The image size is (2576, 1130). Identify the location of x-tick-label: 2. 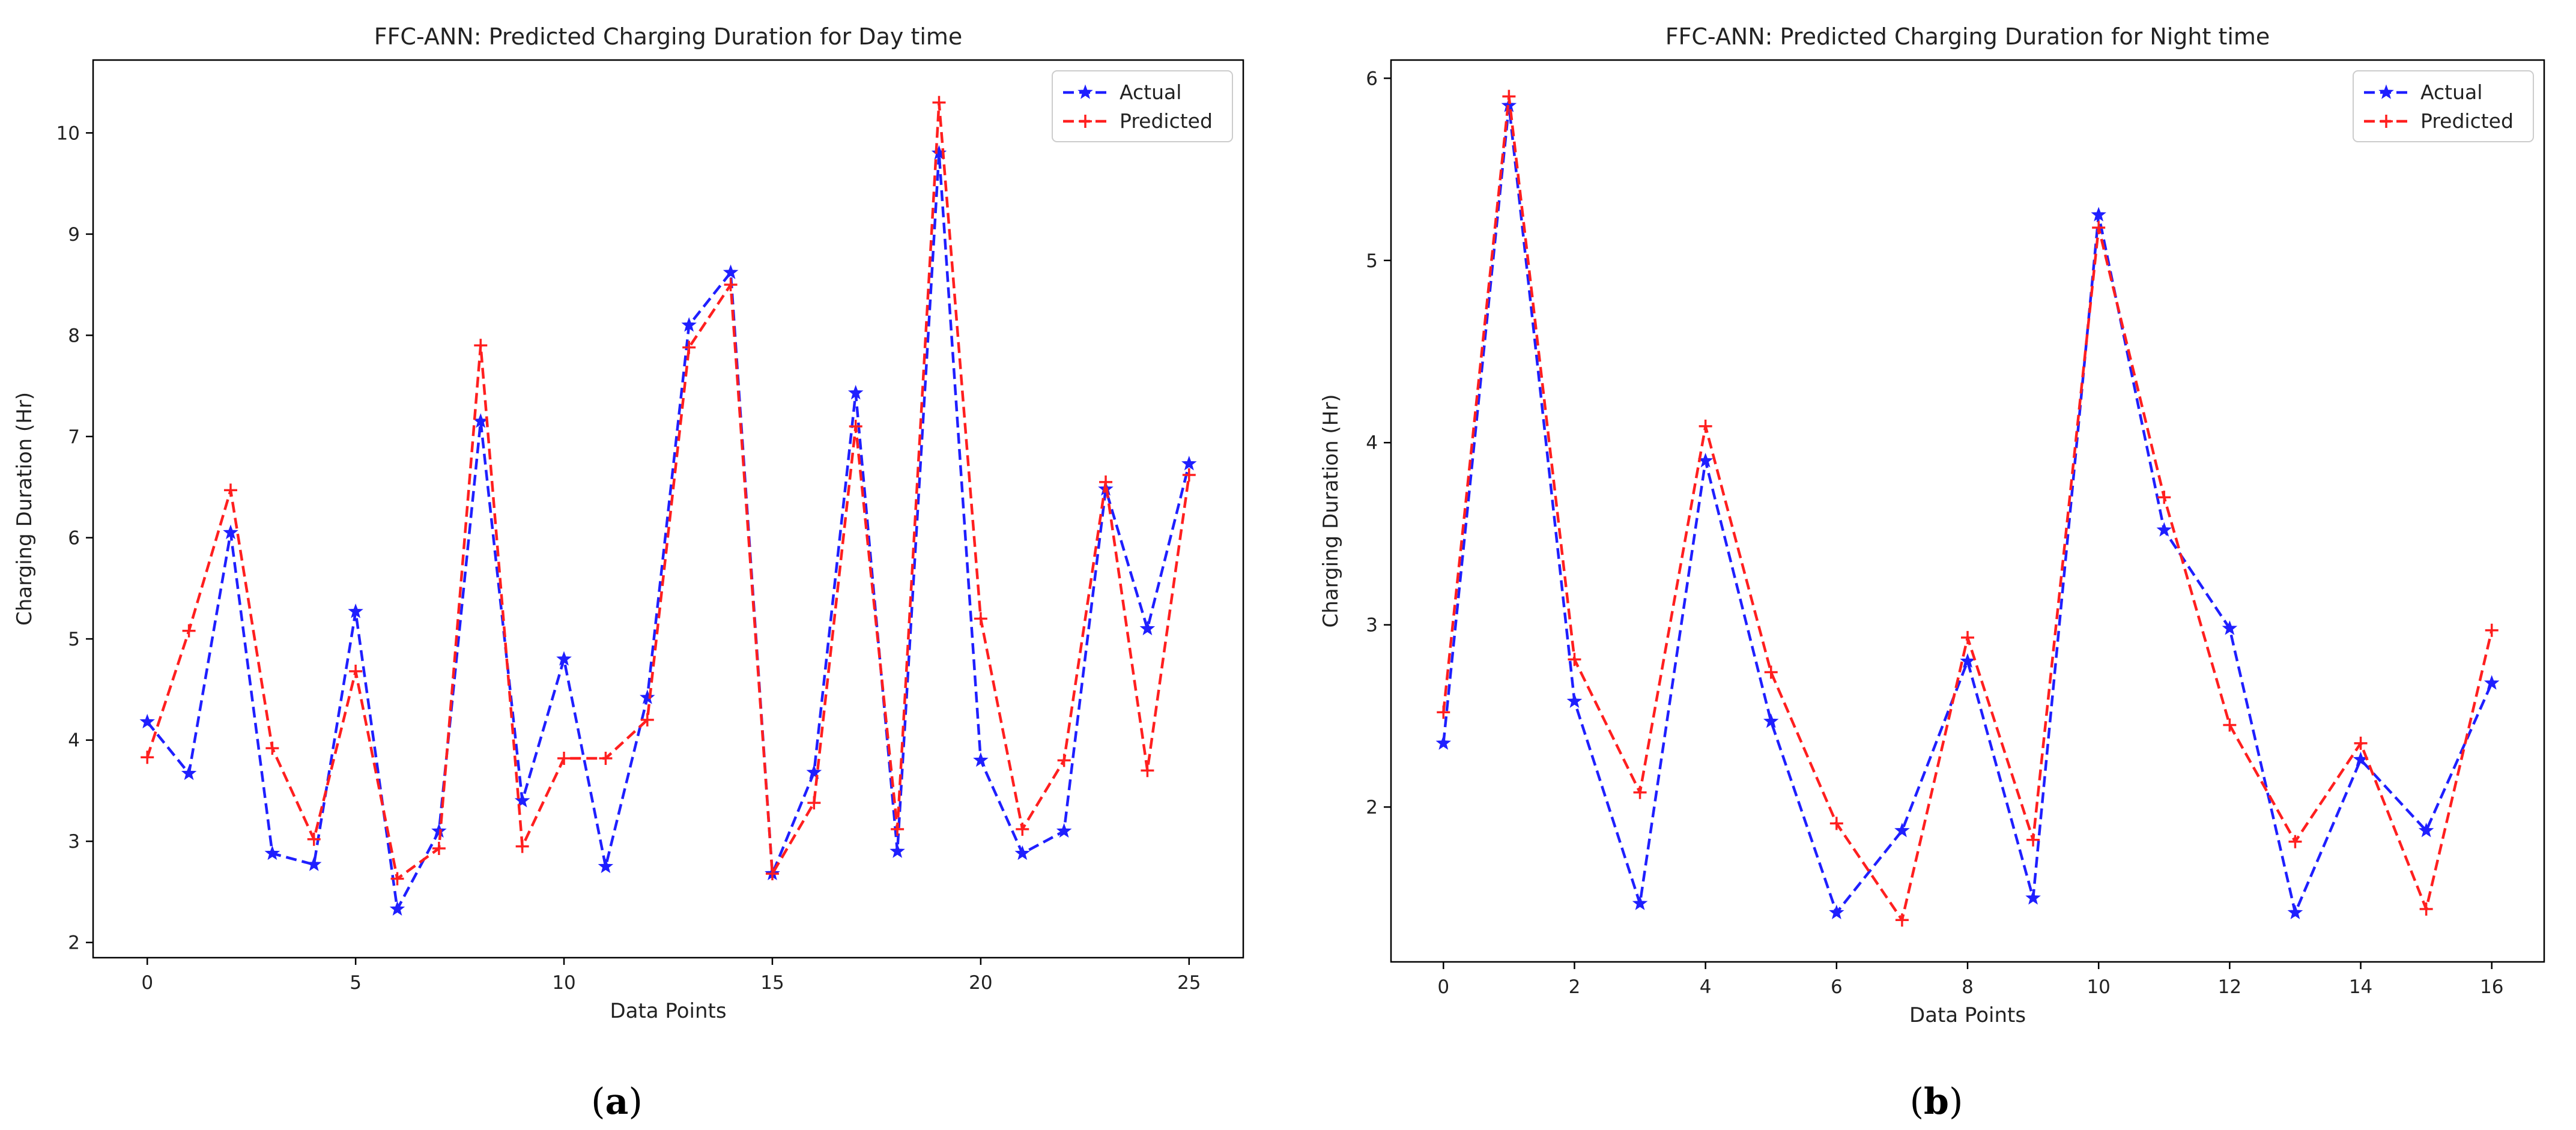
(1575, 987).